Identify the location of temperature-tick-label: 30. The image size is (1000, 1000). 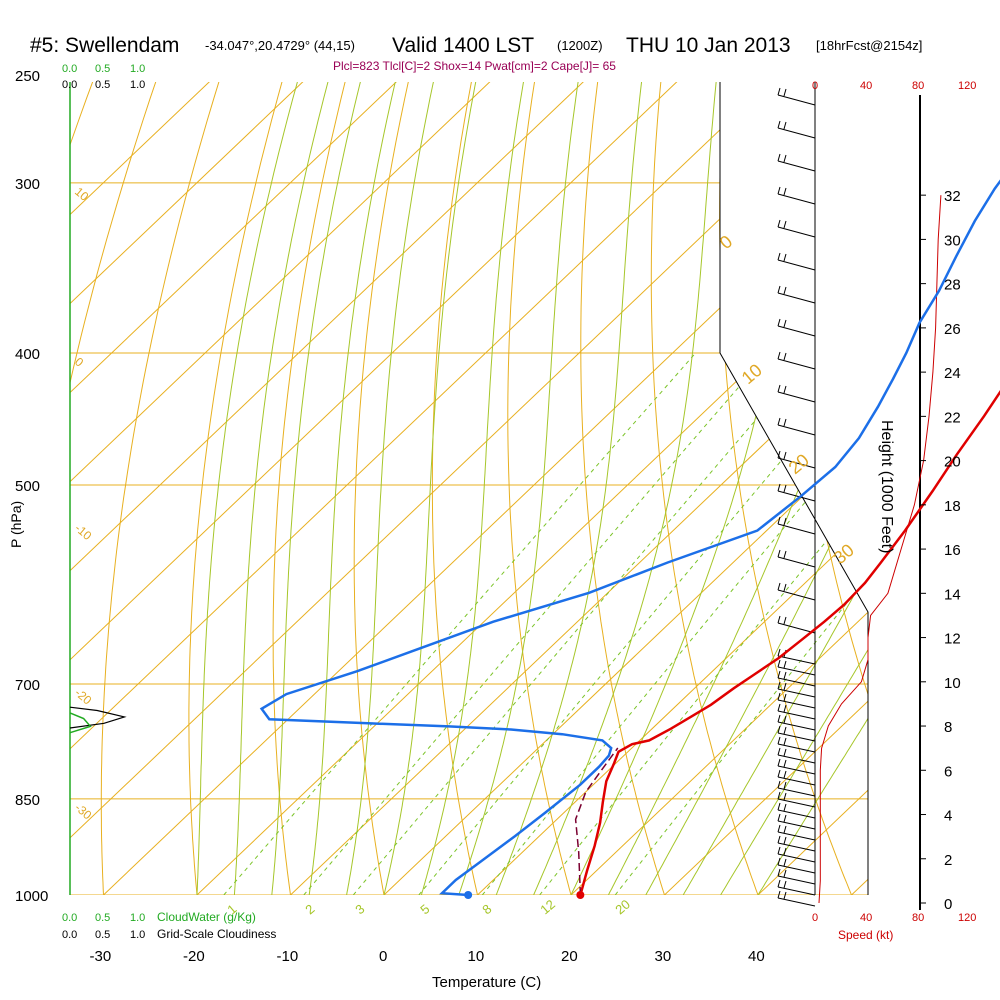
(663, 956).